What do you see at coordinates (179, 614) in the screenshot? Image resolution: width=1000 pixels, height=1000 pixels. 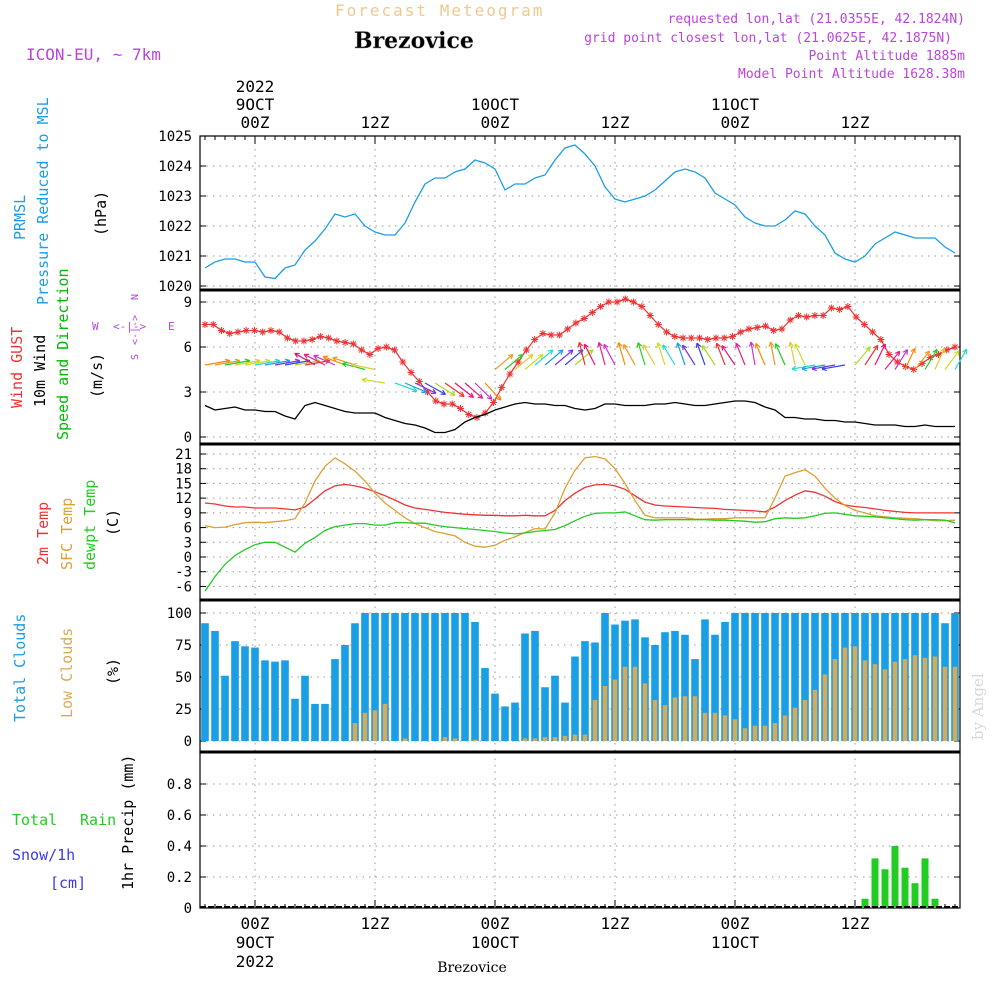 I see `y-tick-label: 100` at bounding box center [179, 614].